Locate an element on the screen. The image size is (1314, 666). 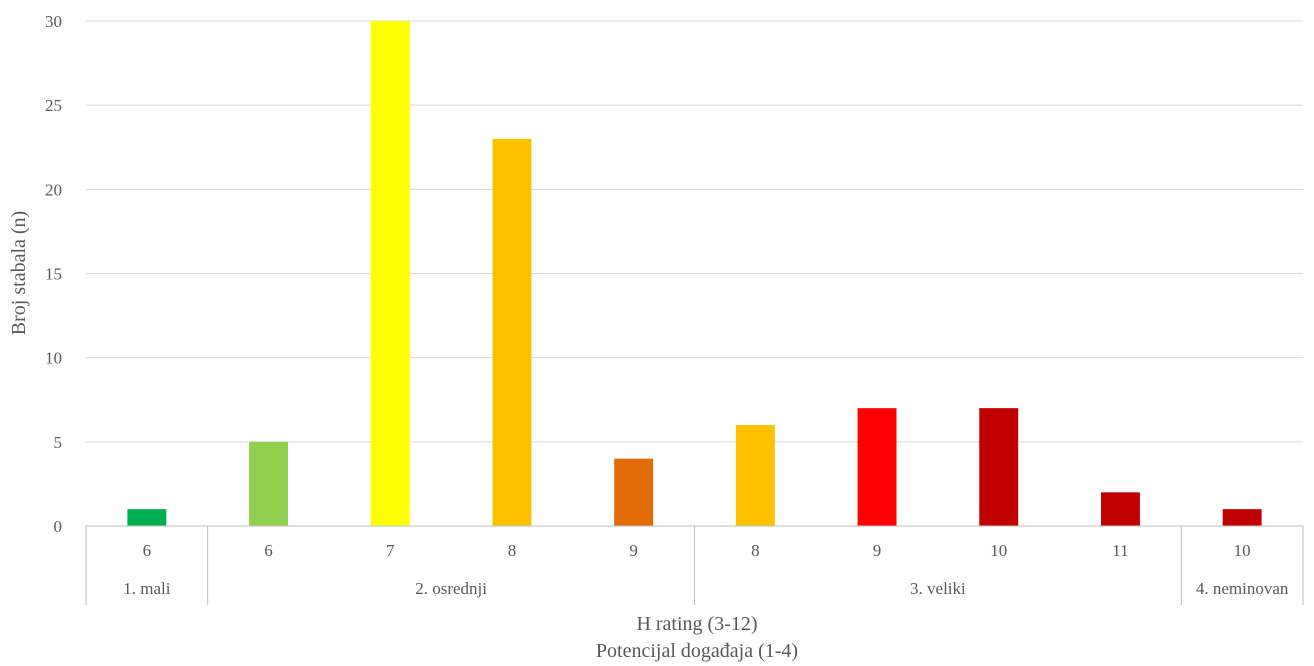
y-tick-label: 20 is located at coordinates (53, 189).